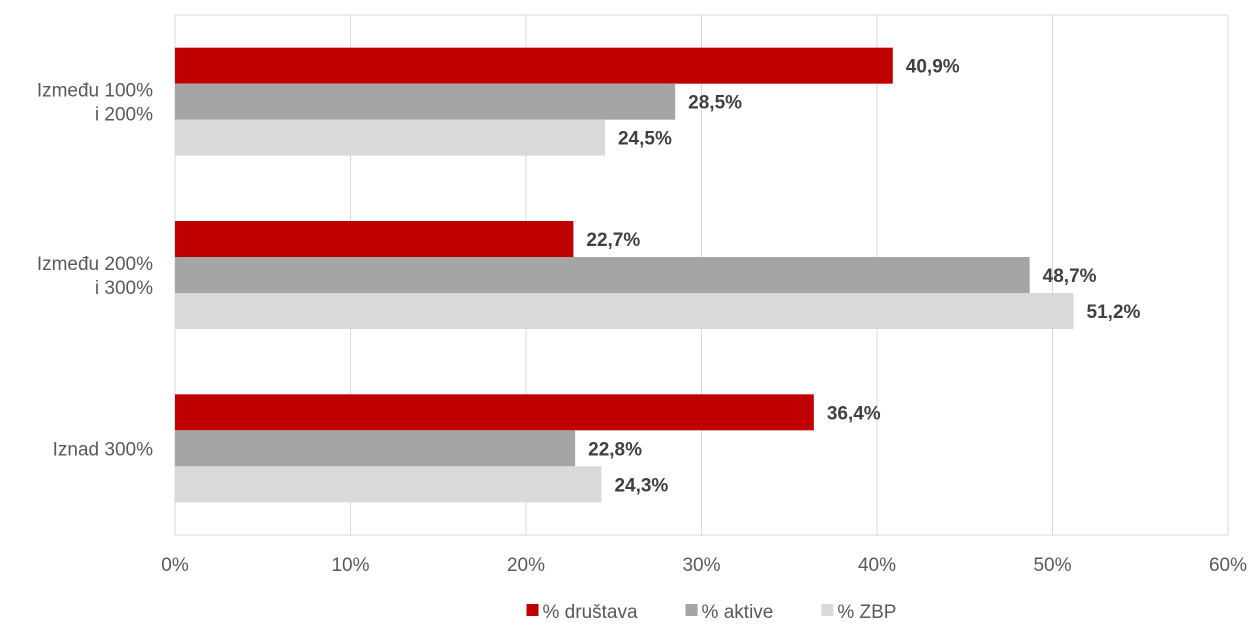  I want to click on x-tick-label: 30%, so click(701, 565).